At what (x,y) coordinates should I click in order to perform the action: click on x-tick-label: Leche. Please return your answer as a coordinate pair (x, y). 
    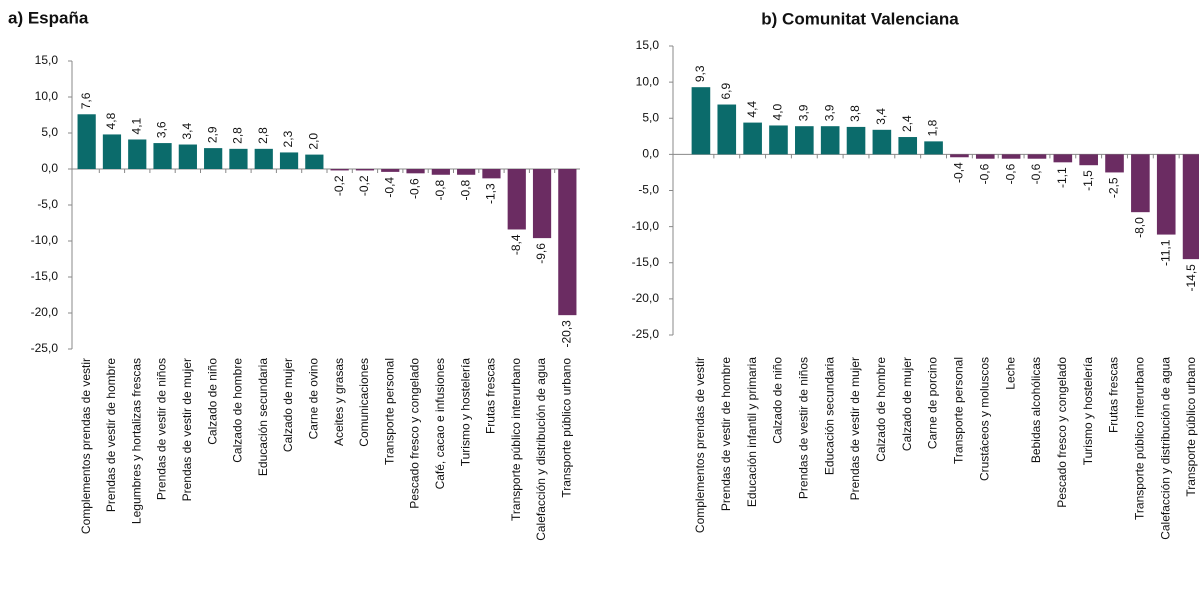
    Looking at the image, I should click on (1010, 373).